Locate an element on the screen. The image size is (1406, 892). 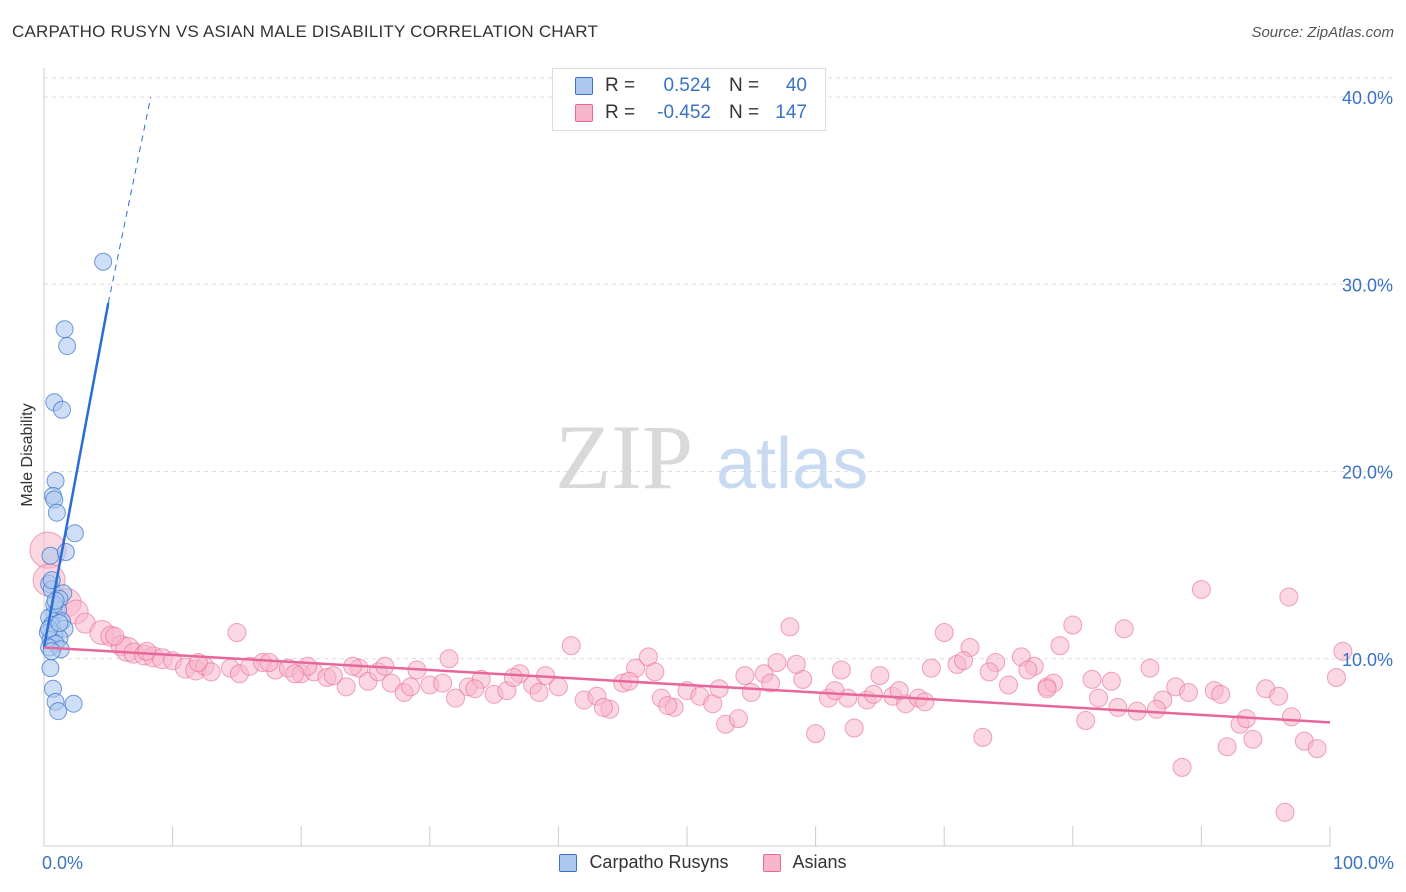
source-label: Source: ZipAtlas.com is located at coordinates (1322, 32).